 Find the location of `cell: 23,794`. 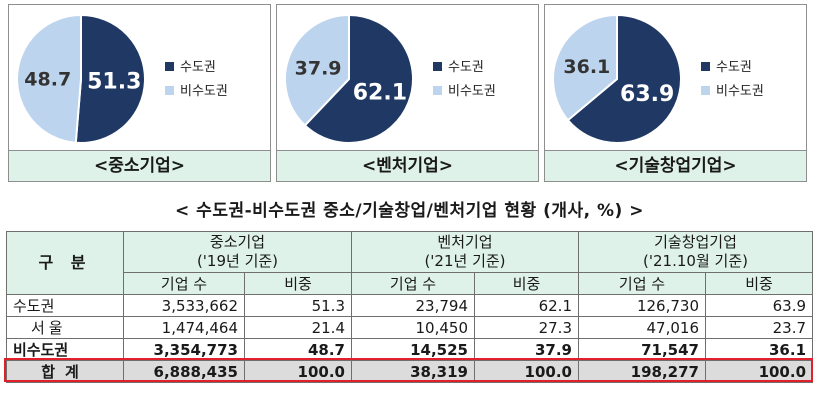

cell: 23,794 is located at coordinates (413, 305).